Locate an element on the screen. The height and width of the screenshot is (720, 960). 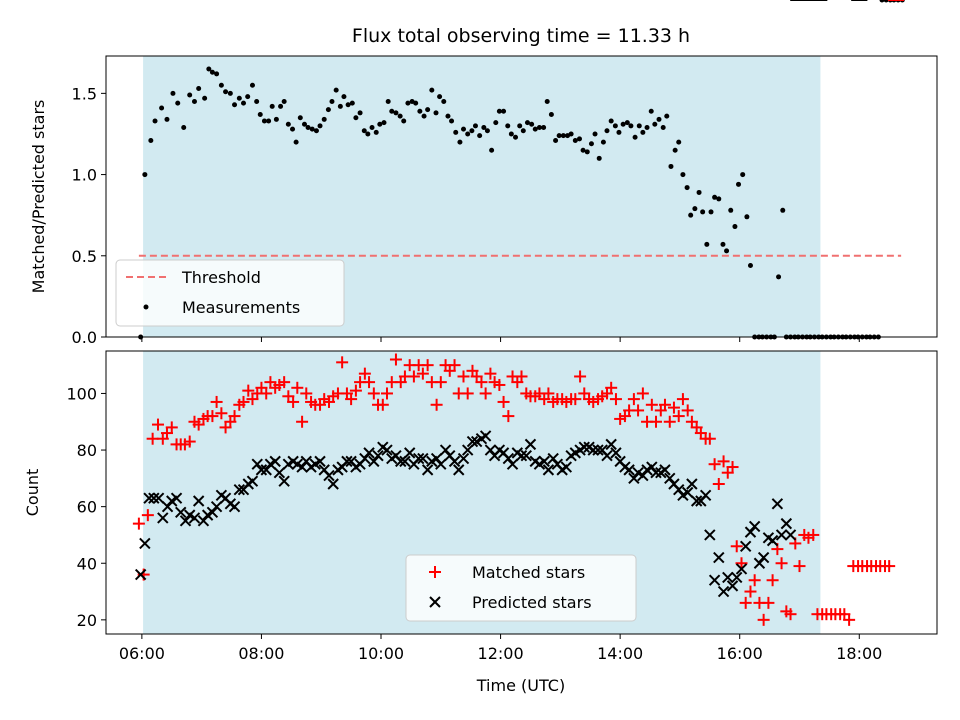
top-y-tick-label: 0.0 is located at coordinates (84, 337).